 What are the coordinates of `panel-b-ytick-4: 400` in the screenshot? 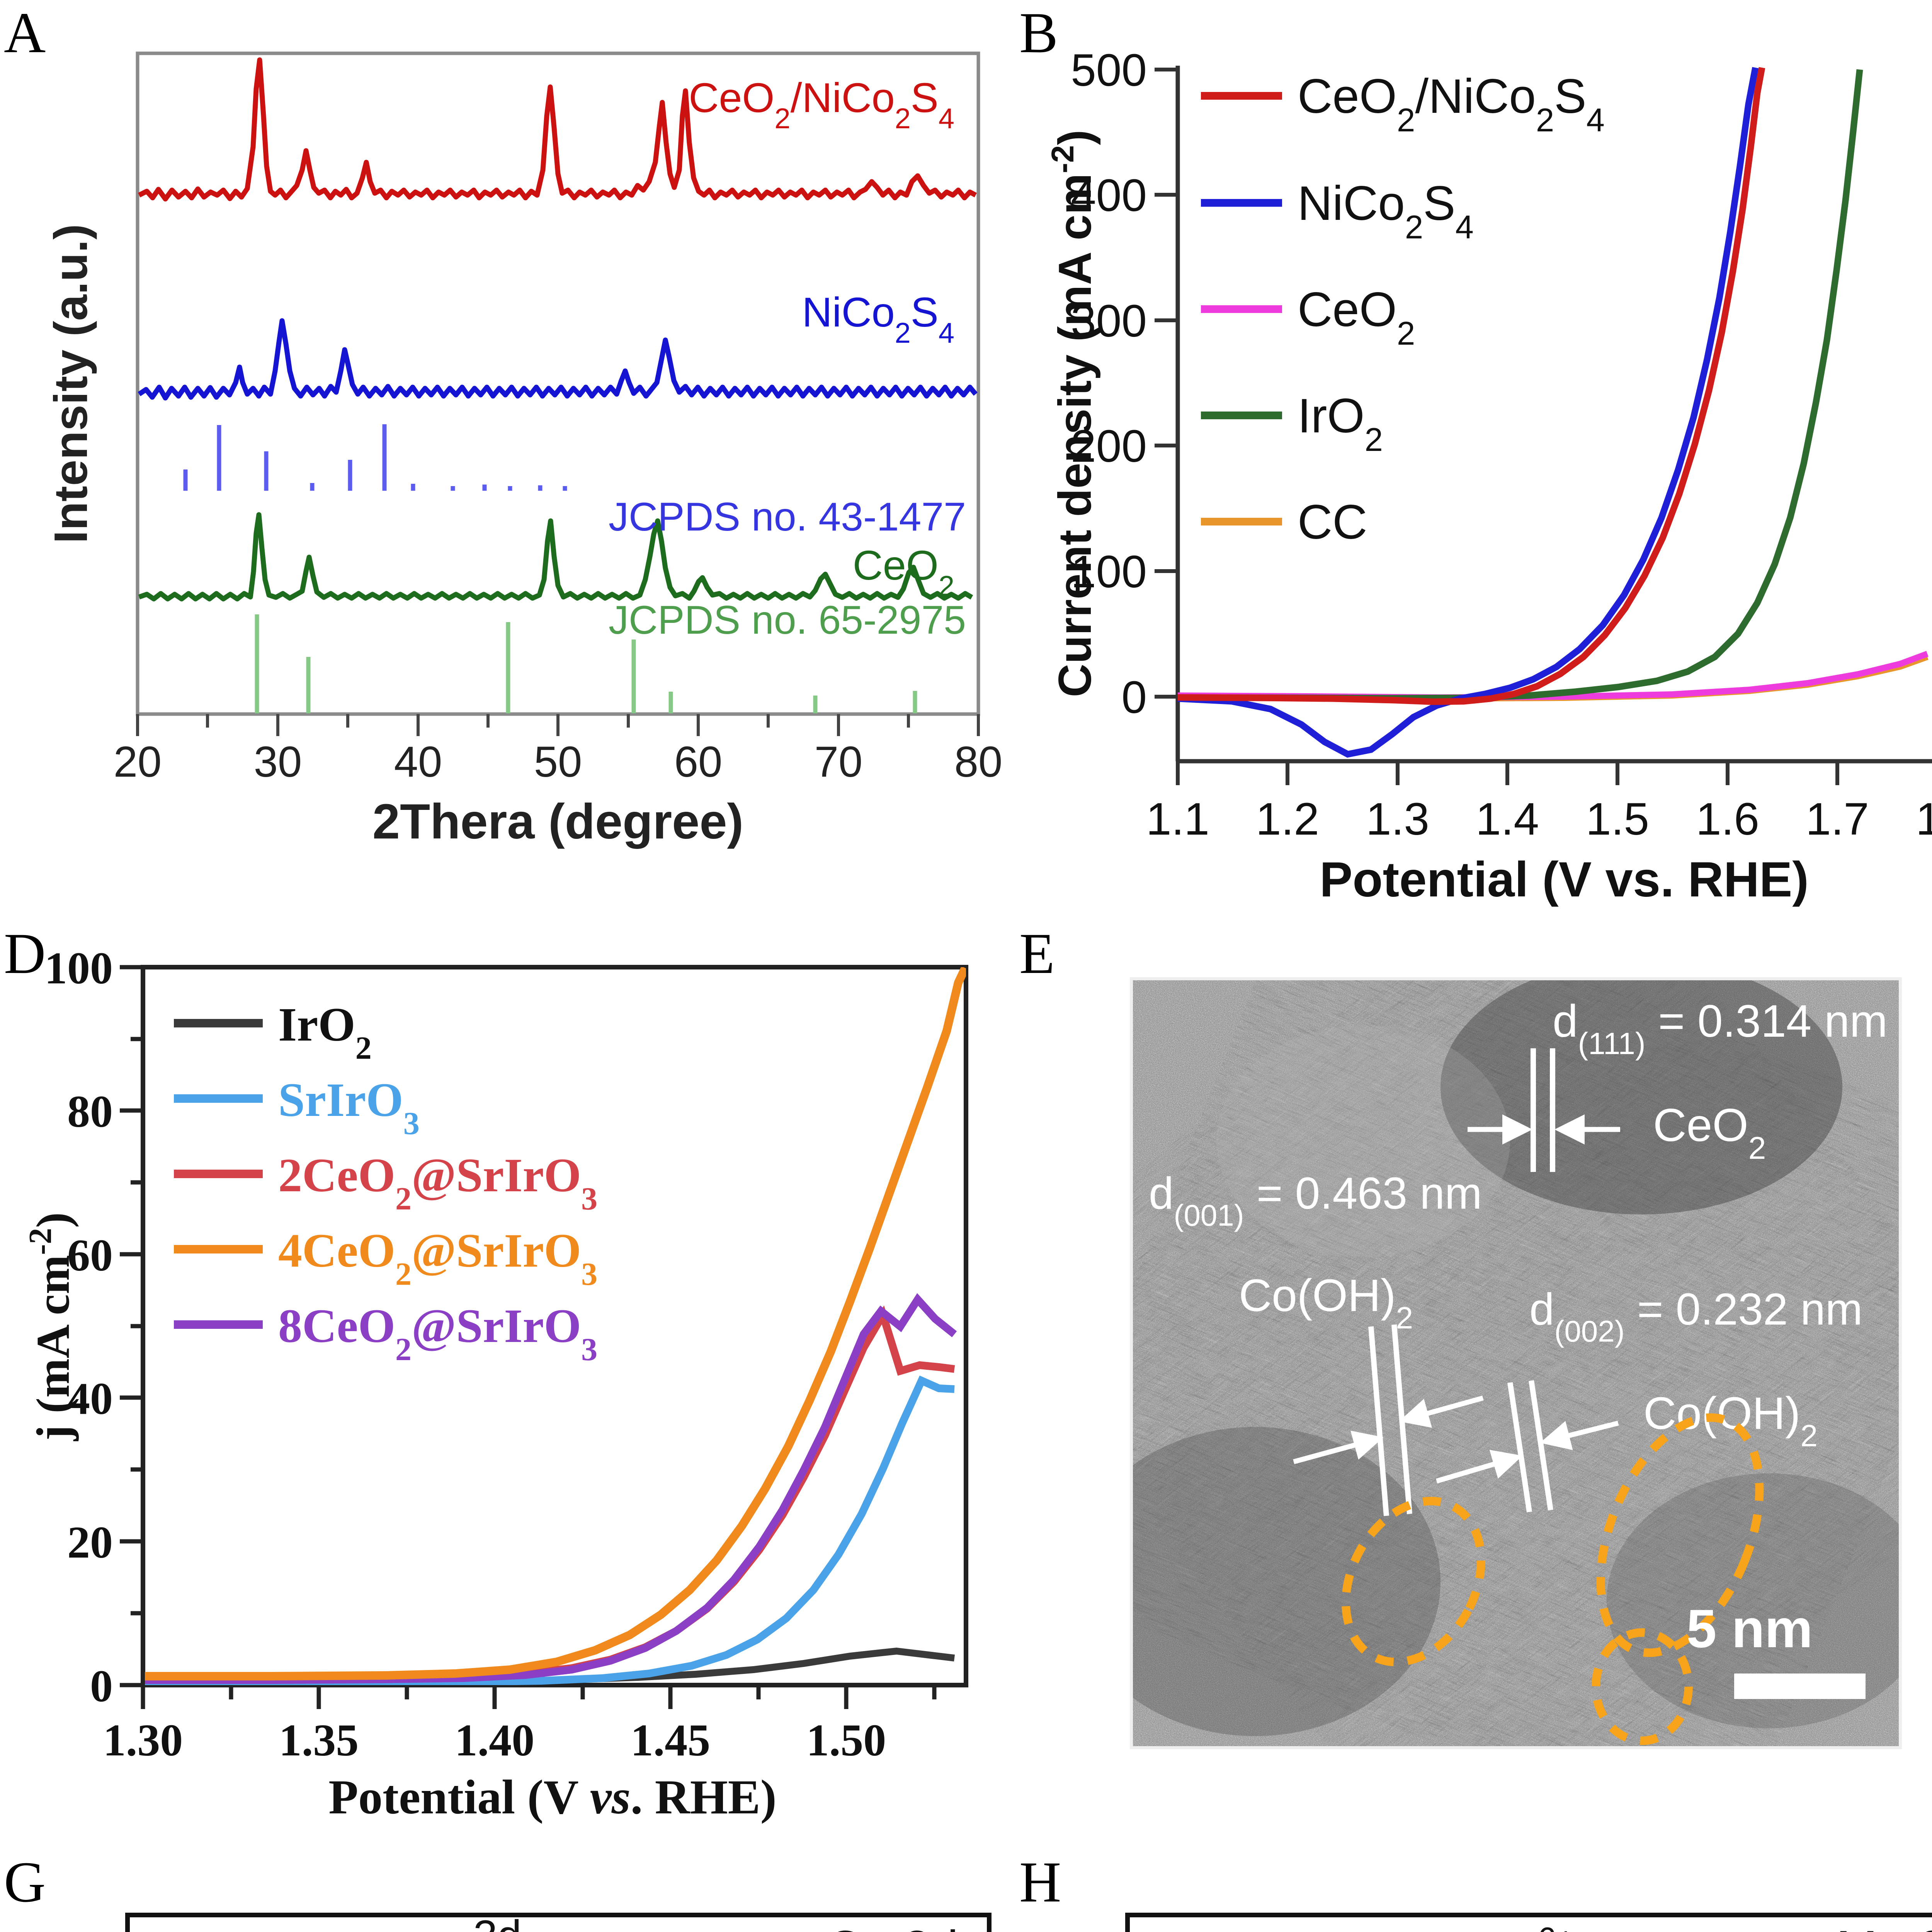 It's located at (1109, 196).